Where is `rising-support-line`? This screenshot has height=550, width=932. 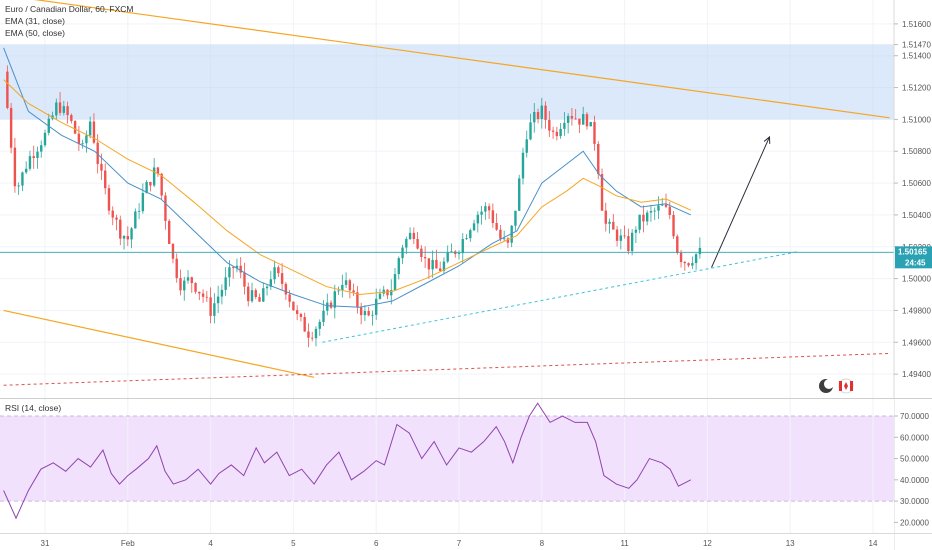 rising-support-line is located at coordinates (560, 297).